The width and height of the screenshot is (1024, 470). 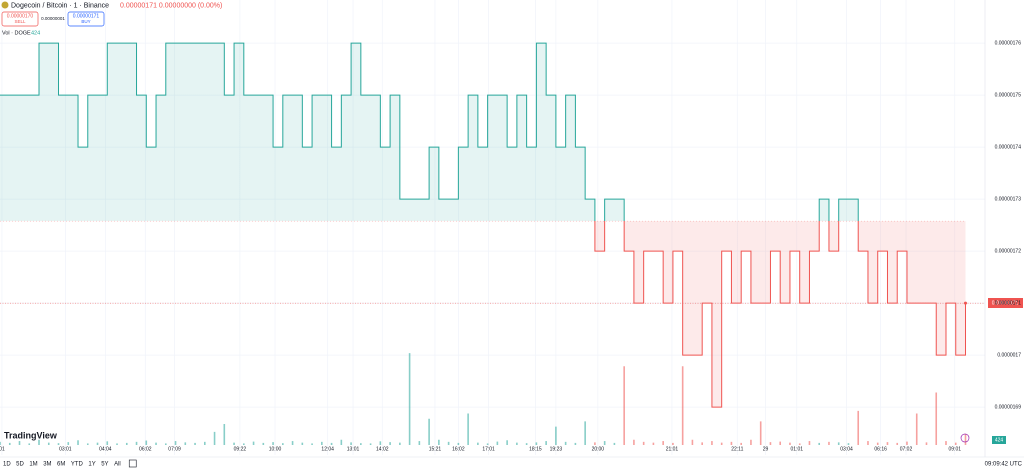 I want to click on event-icon, so click(x=965, y=438).